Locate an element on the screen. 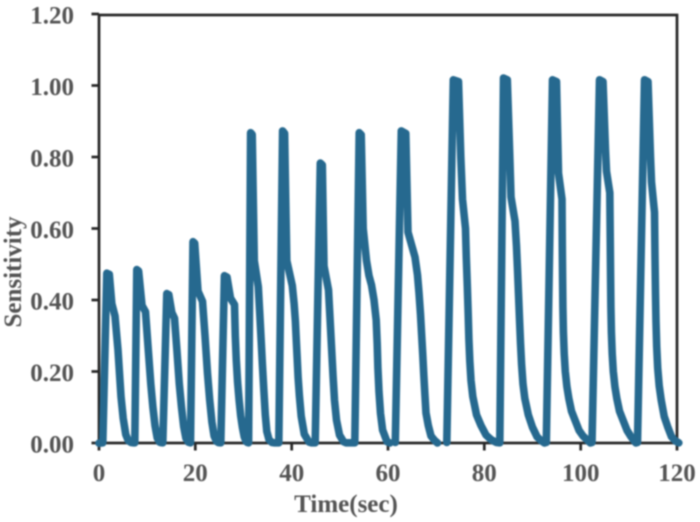 This screenshot has width=700, height=522. svg-text: 0 is located at coordinates (99, 473).